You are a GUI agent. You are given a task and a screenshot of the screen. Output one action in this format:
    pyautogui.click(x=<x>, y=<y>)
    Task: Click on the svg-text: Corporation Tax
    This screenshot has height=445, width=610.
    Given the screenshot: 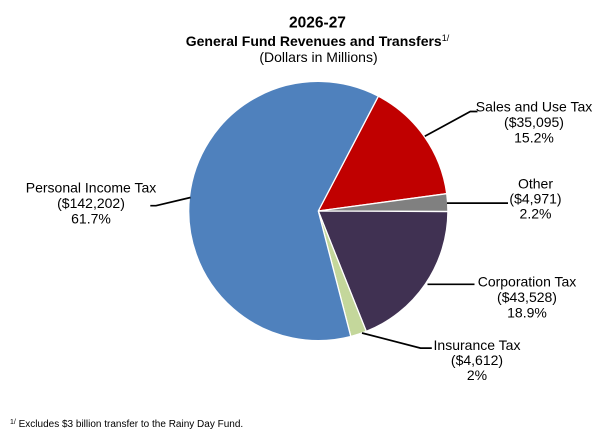 What is the action you would take?
    pyautogui.click(x=527, y=282)
    